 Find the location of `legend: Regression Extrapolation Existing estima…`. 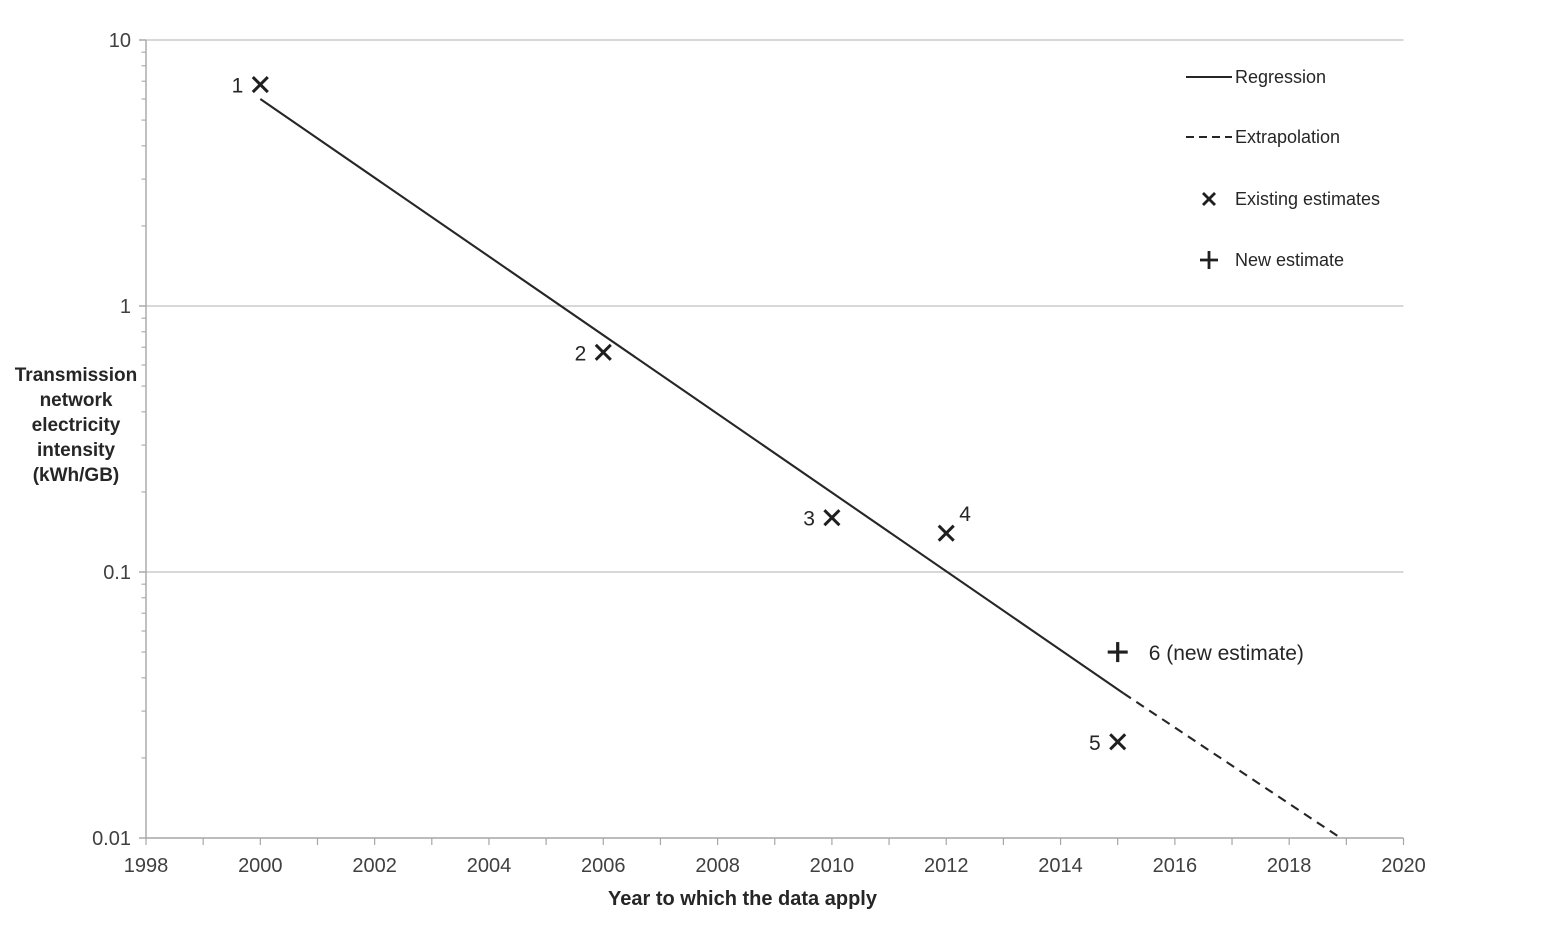

legend: Regression Extrapolation Existing estima… is located at coordinates (1336, 150).